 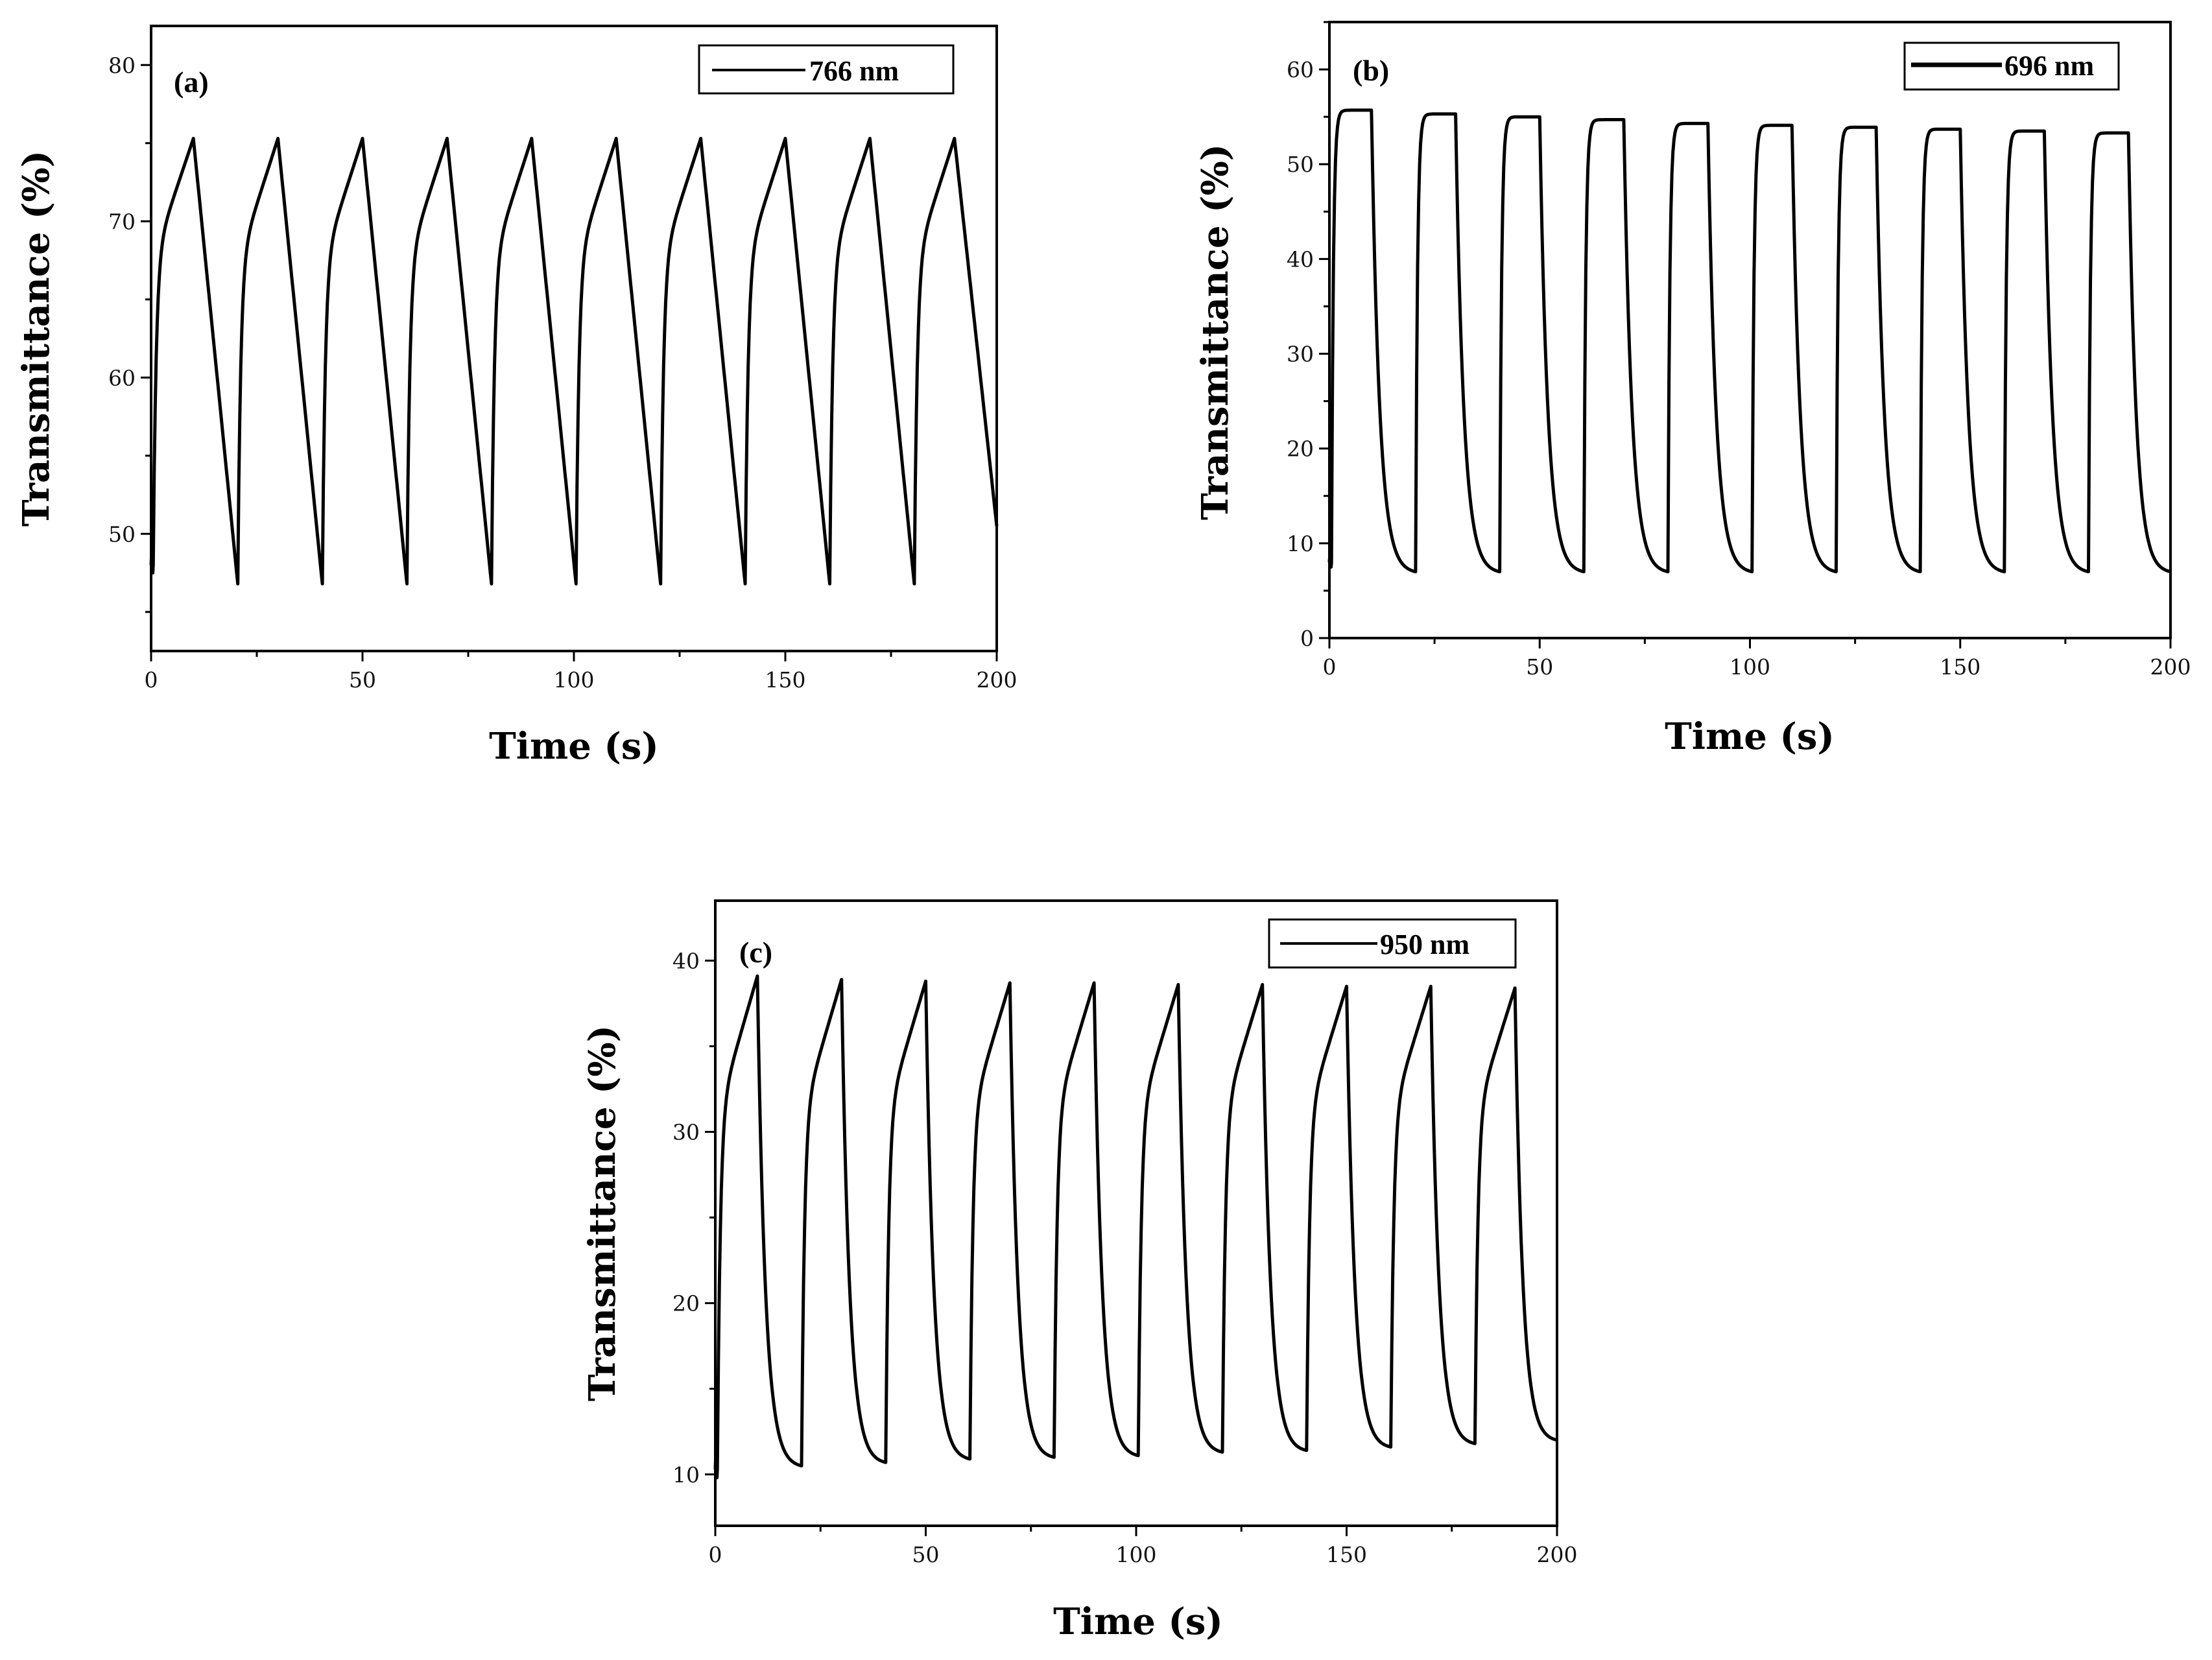 What do you see at coordinates (1371, 70) in the screenshot?
I see `panel-label: (b)` at bounding box center [1371, 70].